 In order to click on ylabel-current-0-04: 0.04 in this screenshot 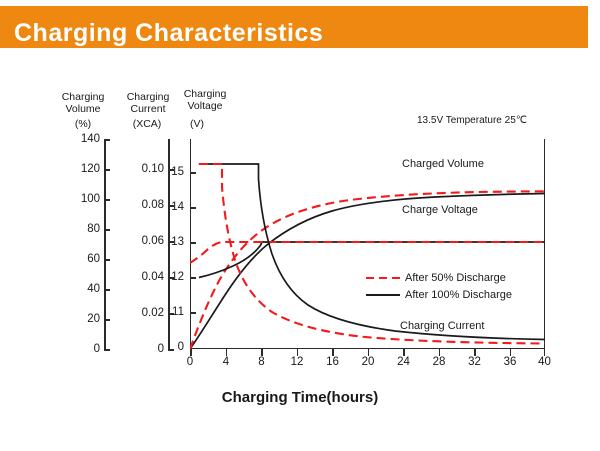, I will do `click(152, 277)`.